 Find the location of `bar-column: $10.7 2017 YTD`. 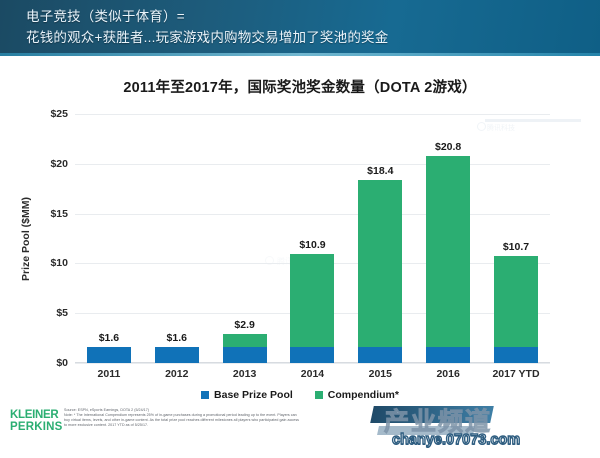

bar-column: $10.7 2017 YTD is located at coordinates (515, 247).